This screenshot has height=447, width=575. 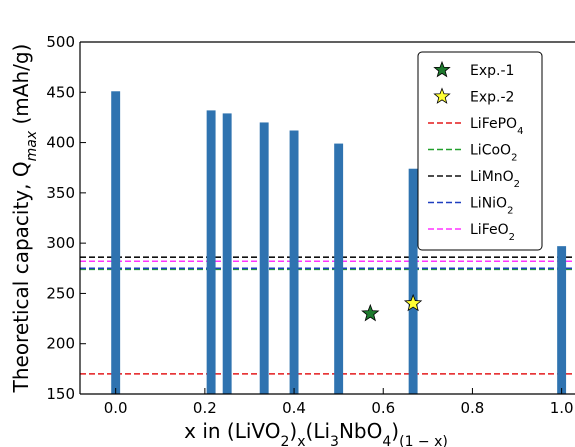 What do you see at coordinates (24, 219) in the screenshot?
I see `y-axis-label: Theoretical capacity, Qmax (mAh/g)` at bounding box center [24, 219].